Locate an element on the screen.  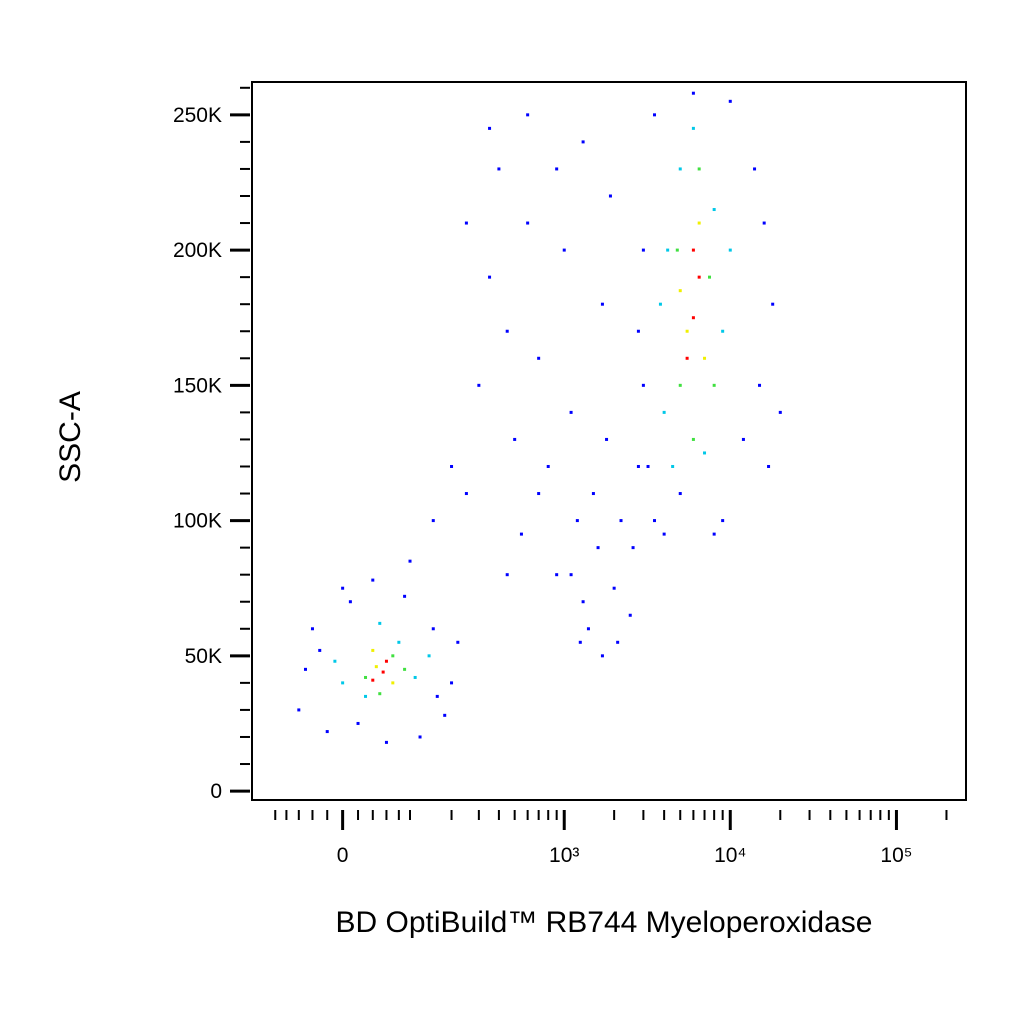
x-tick-label: 10⁵ is located at coordinates (896, 855).